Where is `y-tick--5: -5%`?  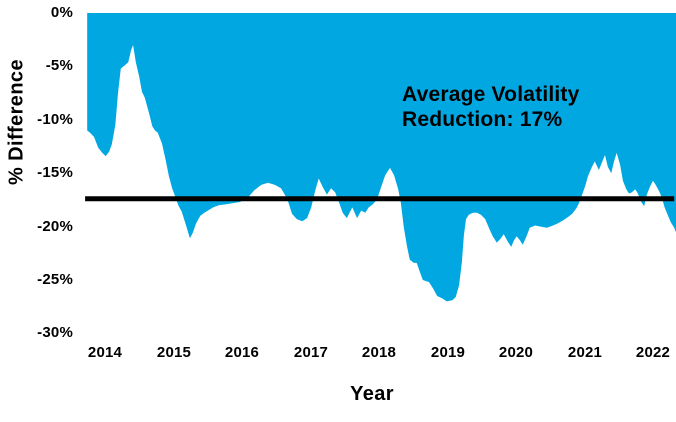 y-tick--5: -5% is located at coordinates (59, 65).